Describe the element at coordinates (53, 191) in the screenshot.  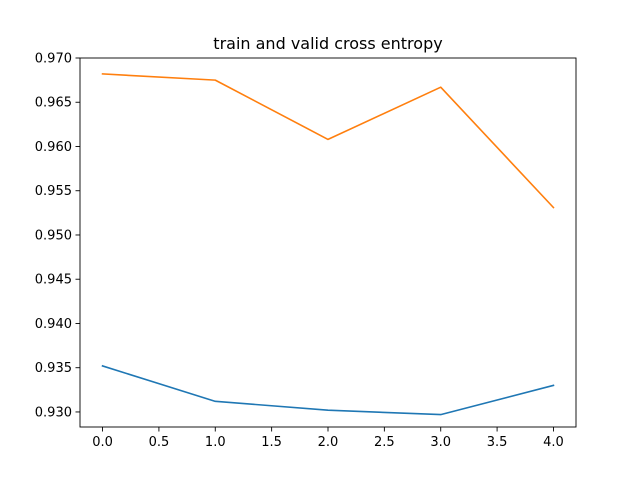
I see `y-tick-label: 0.955` at that location.